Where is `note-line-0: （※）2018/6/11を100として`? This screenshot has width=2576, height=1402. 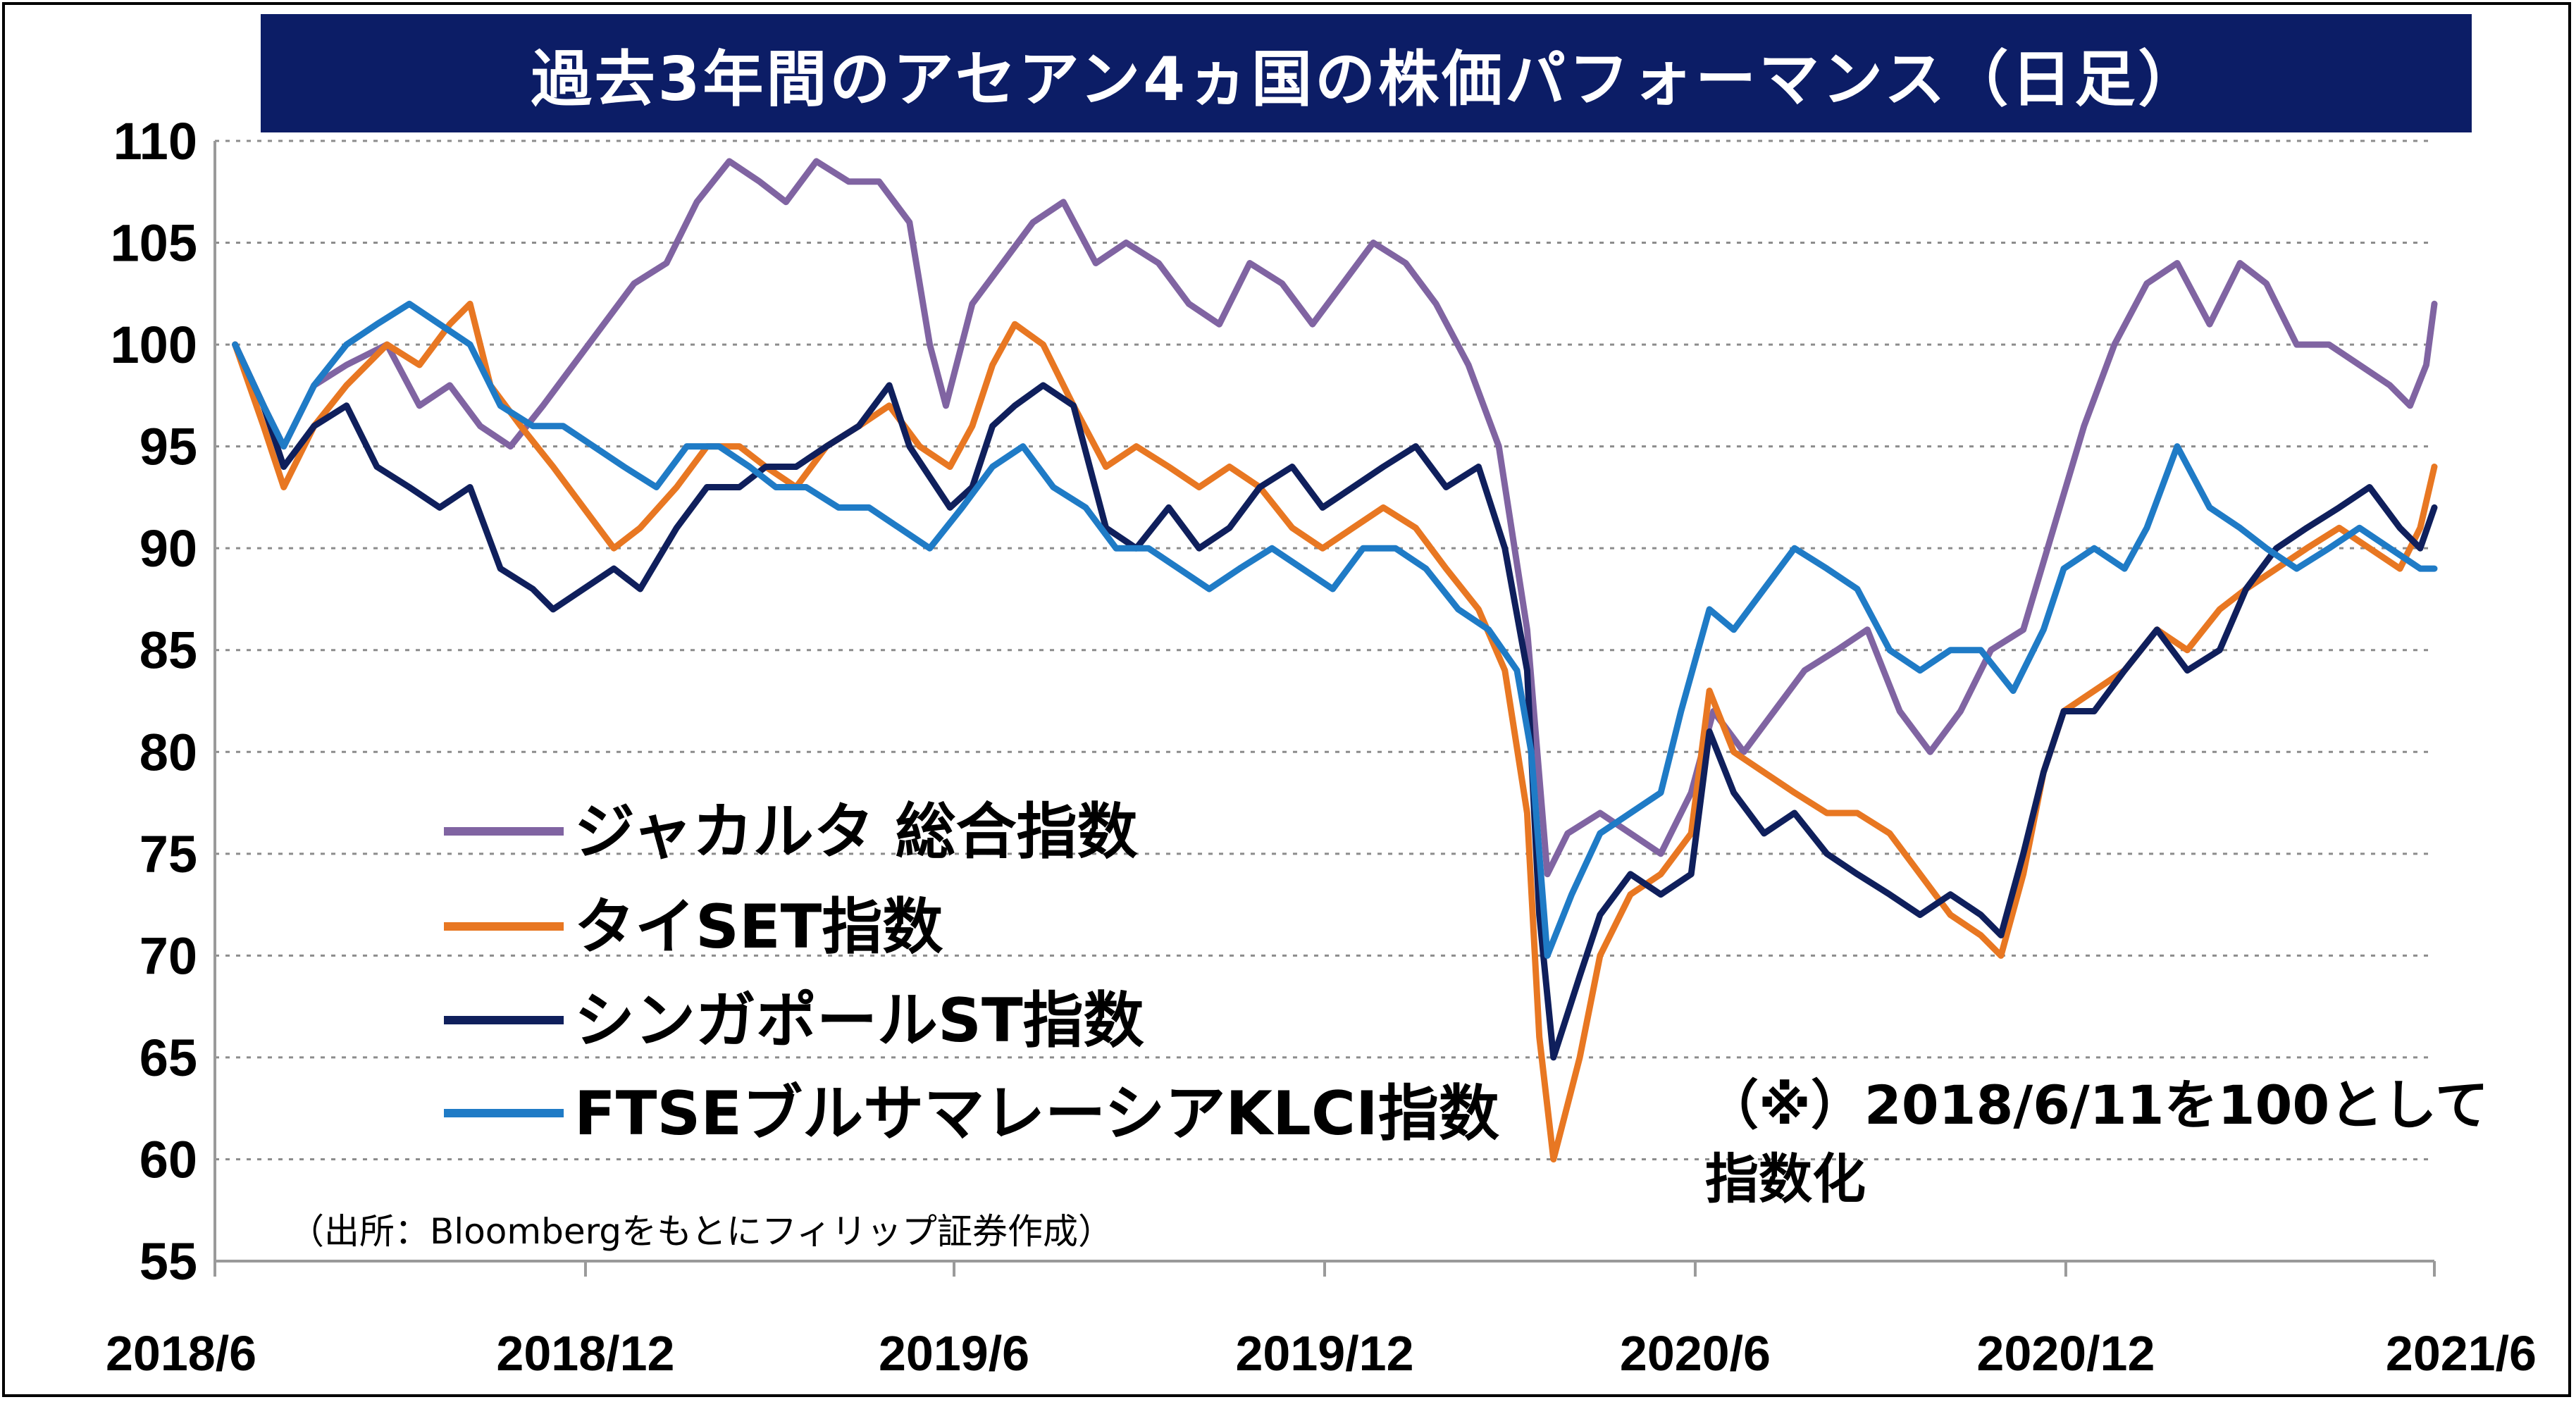 note-line-0: （※）2018/6/11を100として is located at coordinates (2097, 1105).